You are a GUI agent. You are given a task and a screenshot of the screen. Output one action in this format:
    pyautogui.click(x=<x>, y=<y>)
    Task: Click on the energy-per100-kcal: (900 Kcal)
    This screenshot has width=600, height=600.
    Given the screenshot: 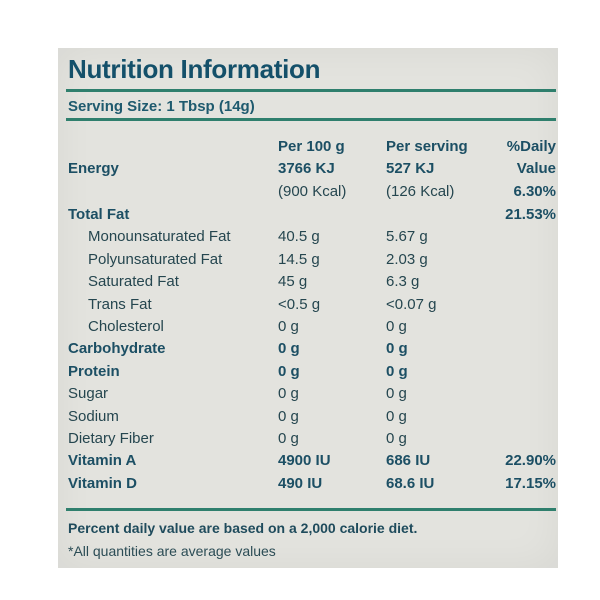 What is the action you would take?
    pyautogui.click(x=312, y=191)
    